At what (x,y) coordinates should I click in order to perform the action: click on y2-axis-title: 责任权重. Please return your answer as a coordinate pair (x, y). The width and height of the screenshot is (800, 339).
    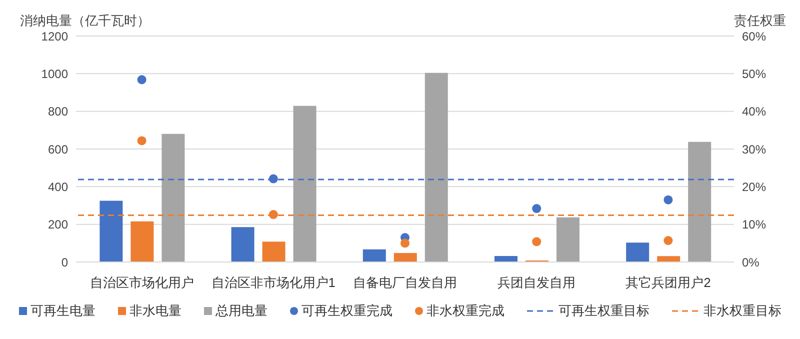
    Looking at the image, I should click on (760, 21).